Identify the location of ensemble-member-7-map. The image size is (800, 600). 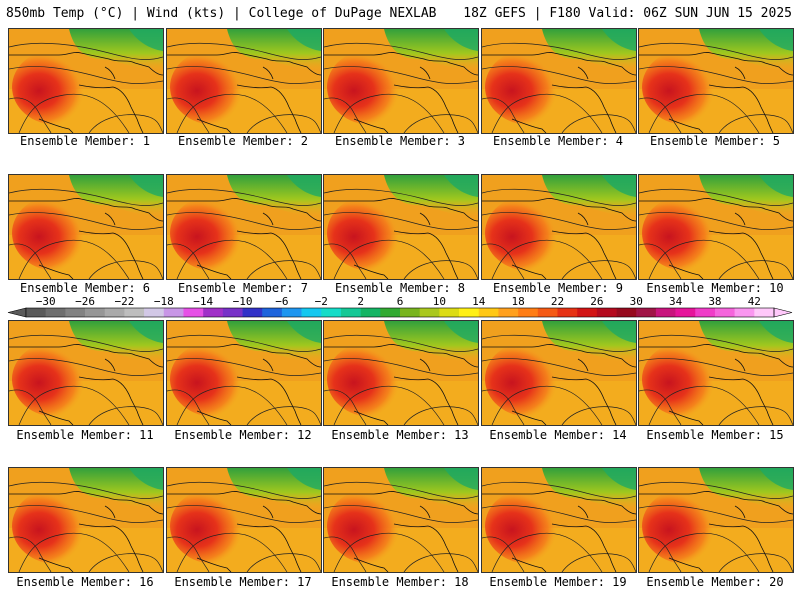
(244, 227).